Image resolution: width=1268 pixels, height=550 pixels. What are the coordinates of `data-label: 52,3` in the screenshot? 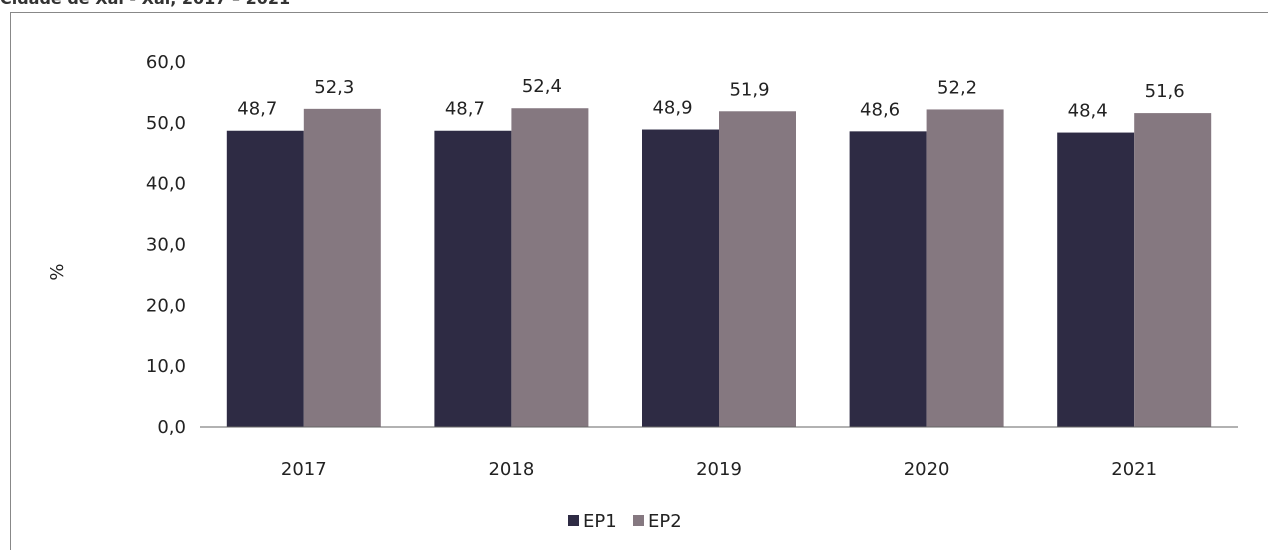 It's located at (334, 87).